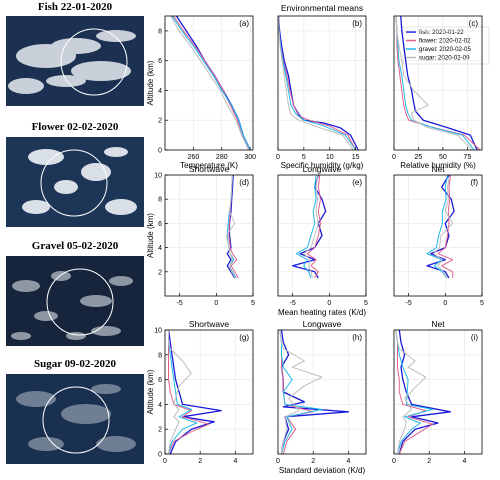  I want to click on x-tick-label: 25, so click(419, 157).